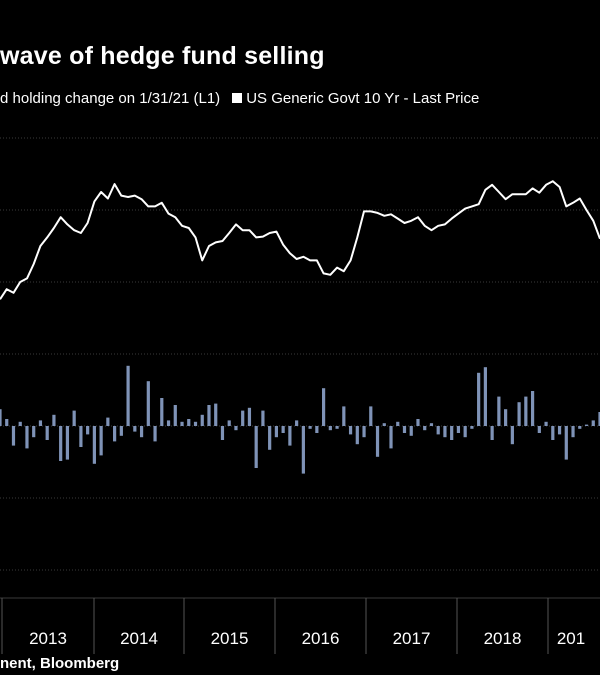  I want to click on x-tick-label-2014: 2014, so click(139, 638).